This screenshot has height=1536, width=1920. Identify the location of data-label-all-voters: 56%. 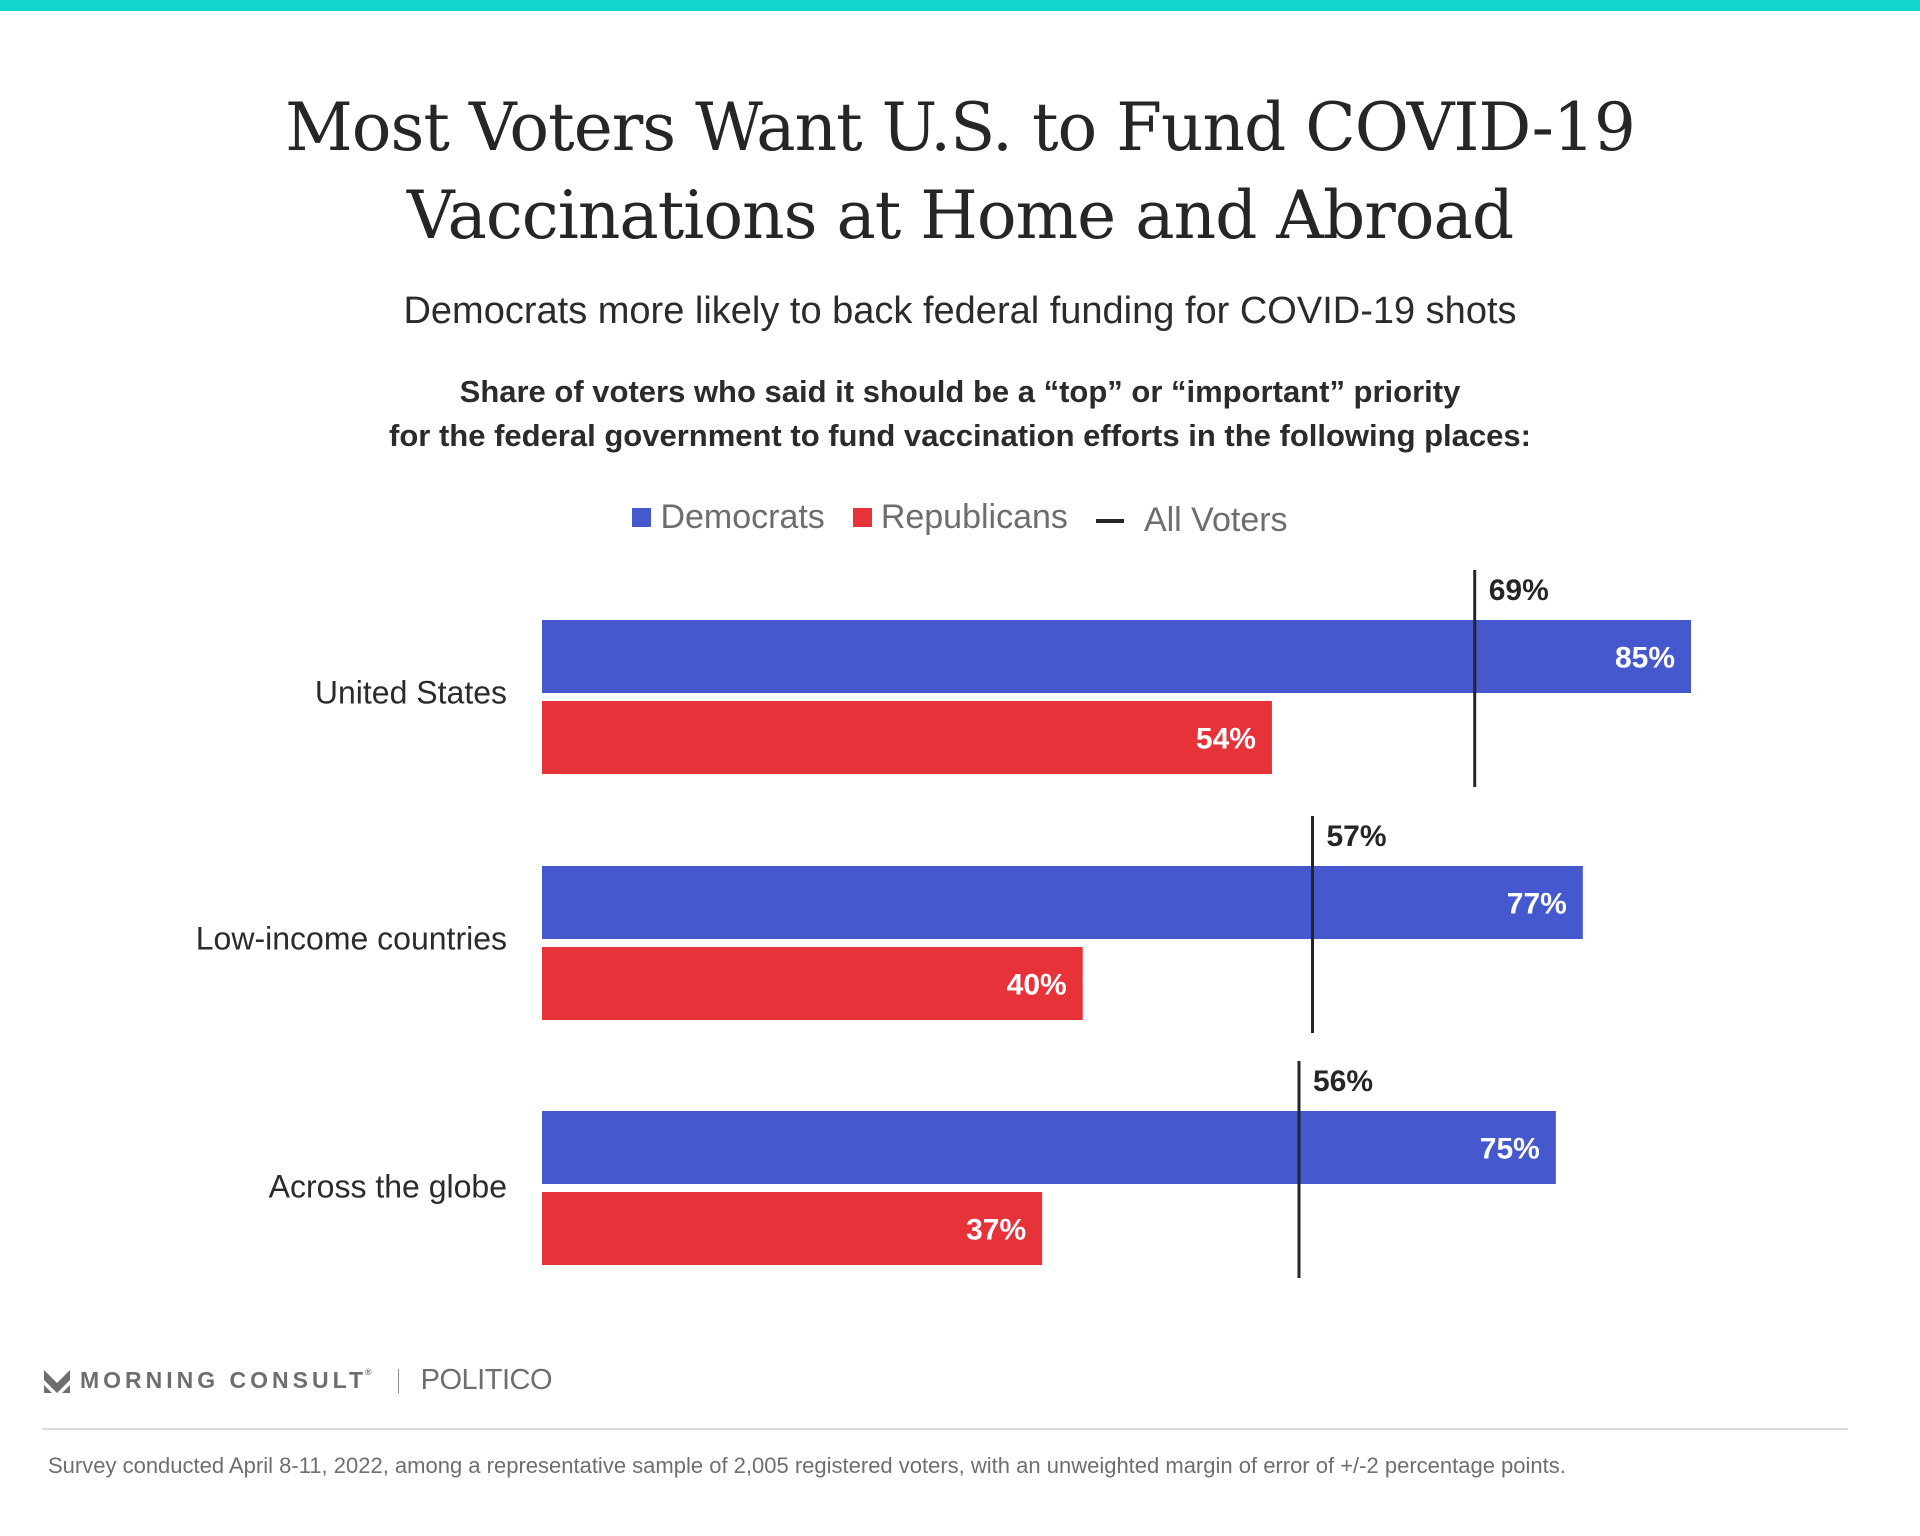
(1343, 1081).